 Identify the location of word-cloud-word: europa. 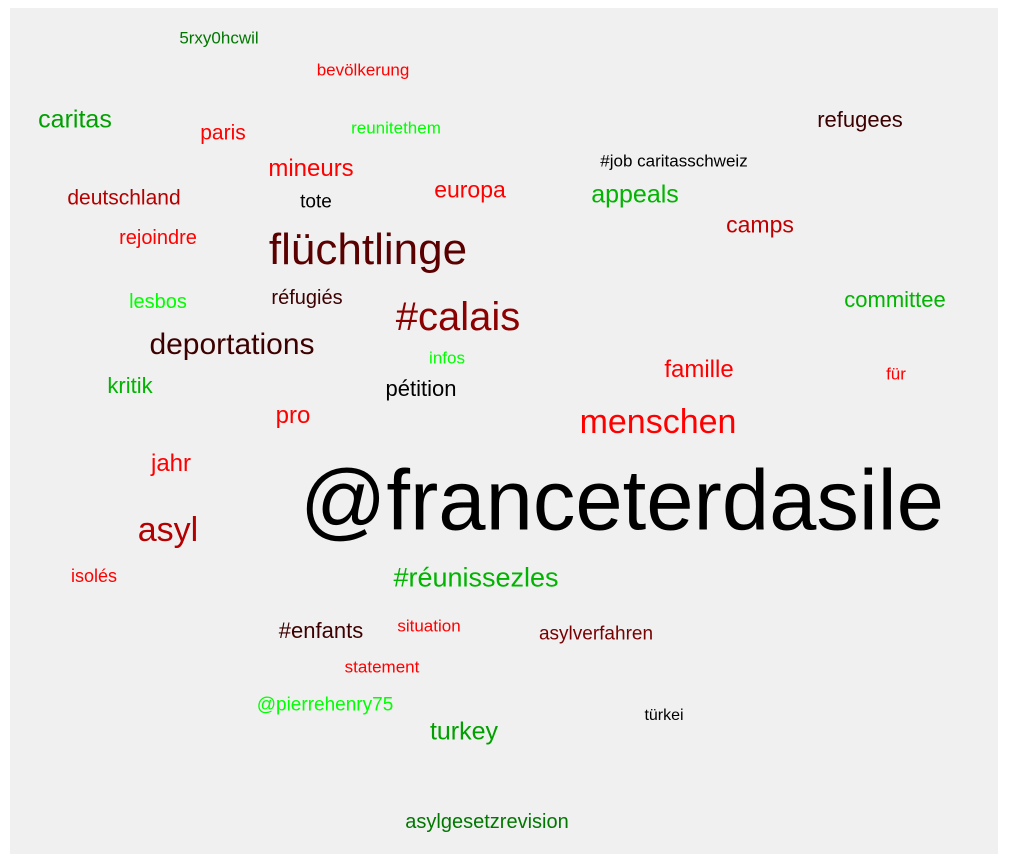
(470, 189).